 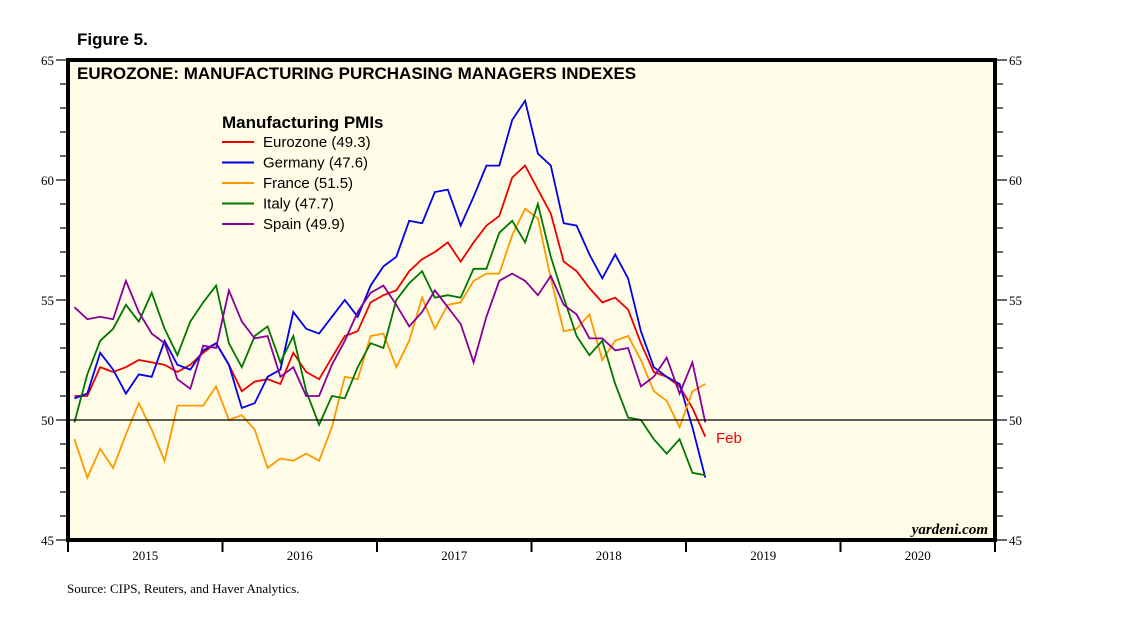 I want to click on x-tick-label: 2016, so click(x=300, y=555).